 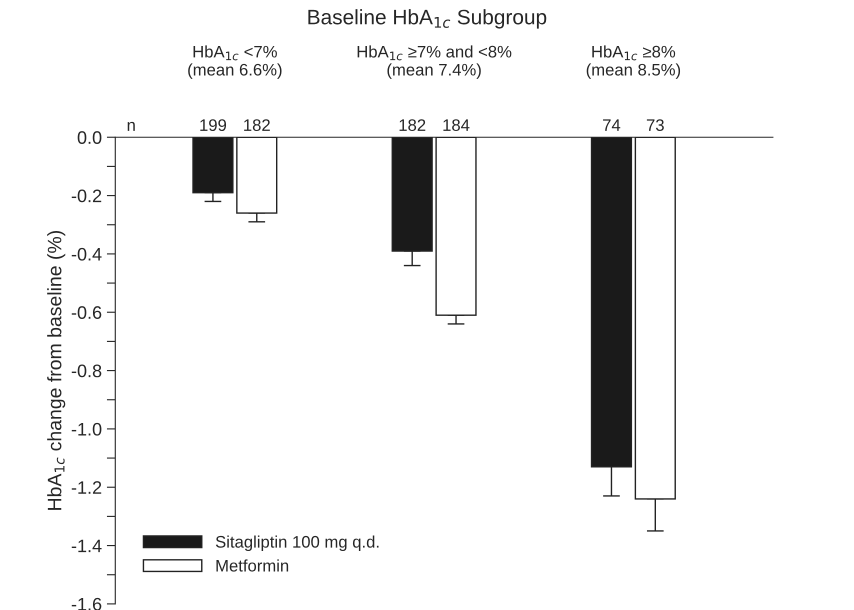 I want to click on text: n, so click(x=131, y=126).